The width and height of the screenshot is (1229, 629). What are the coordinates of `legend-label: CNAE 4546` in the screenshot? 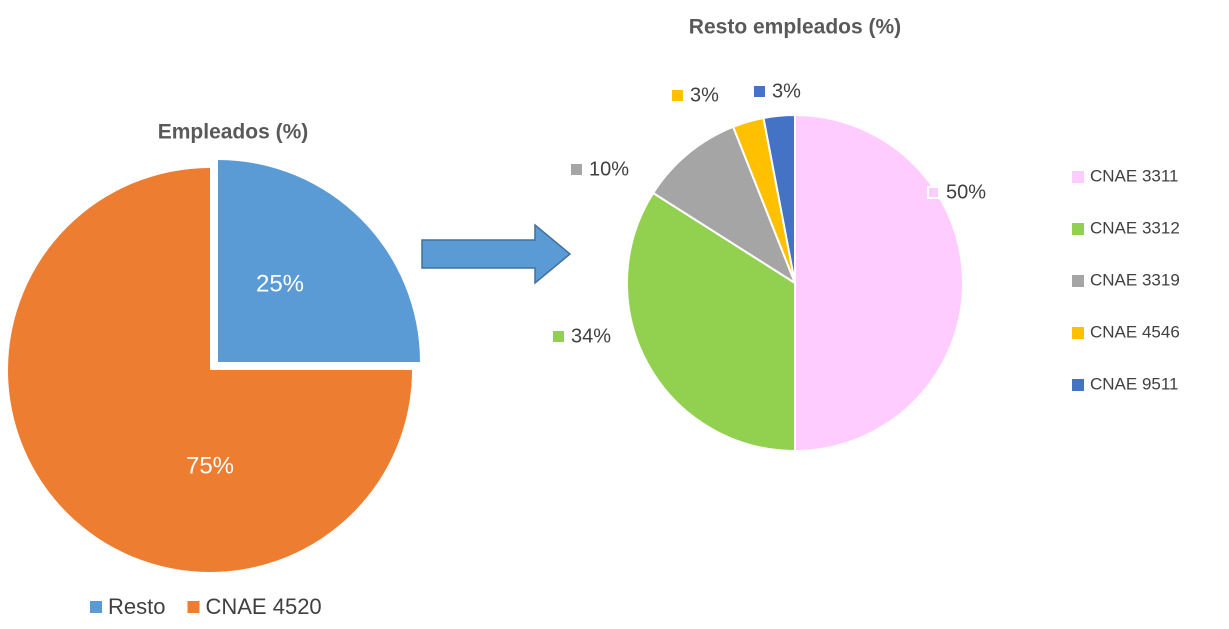 It's located at (1135, 331).